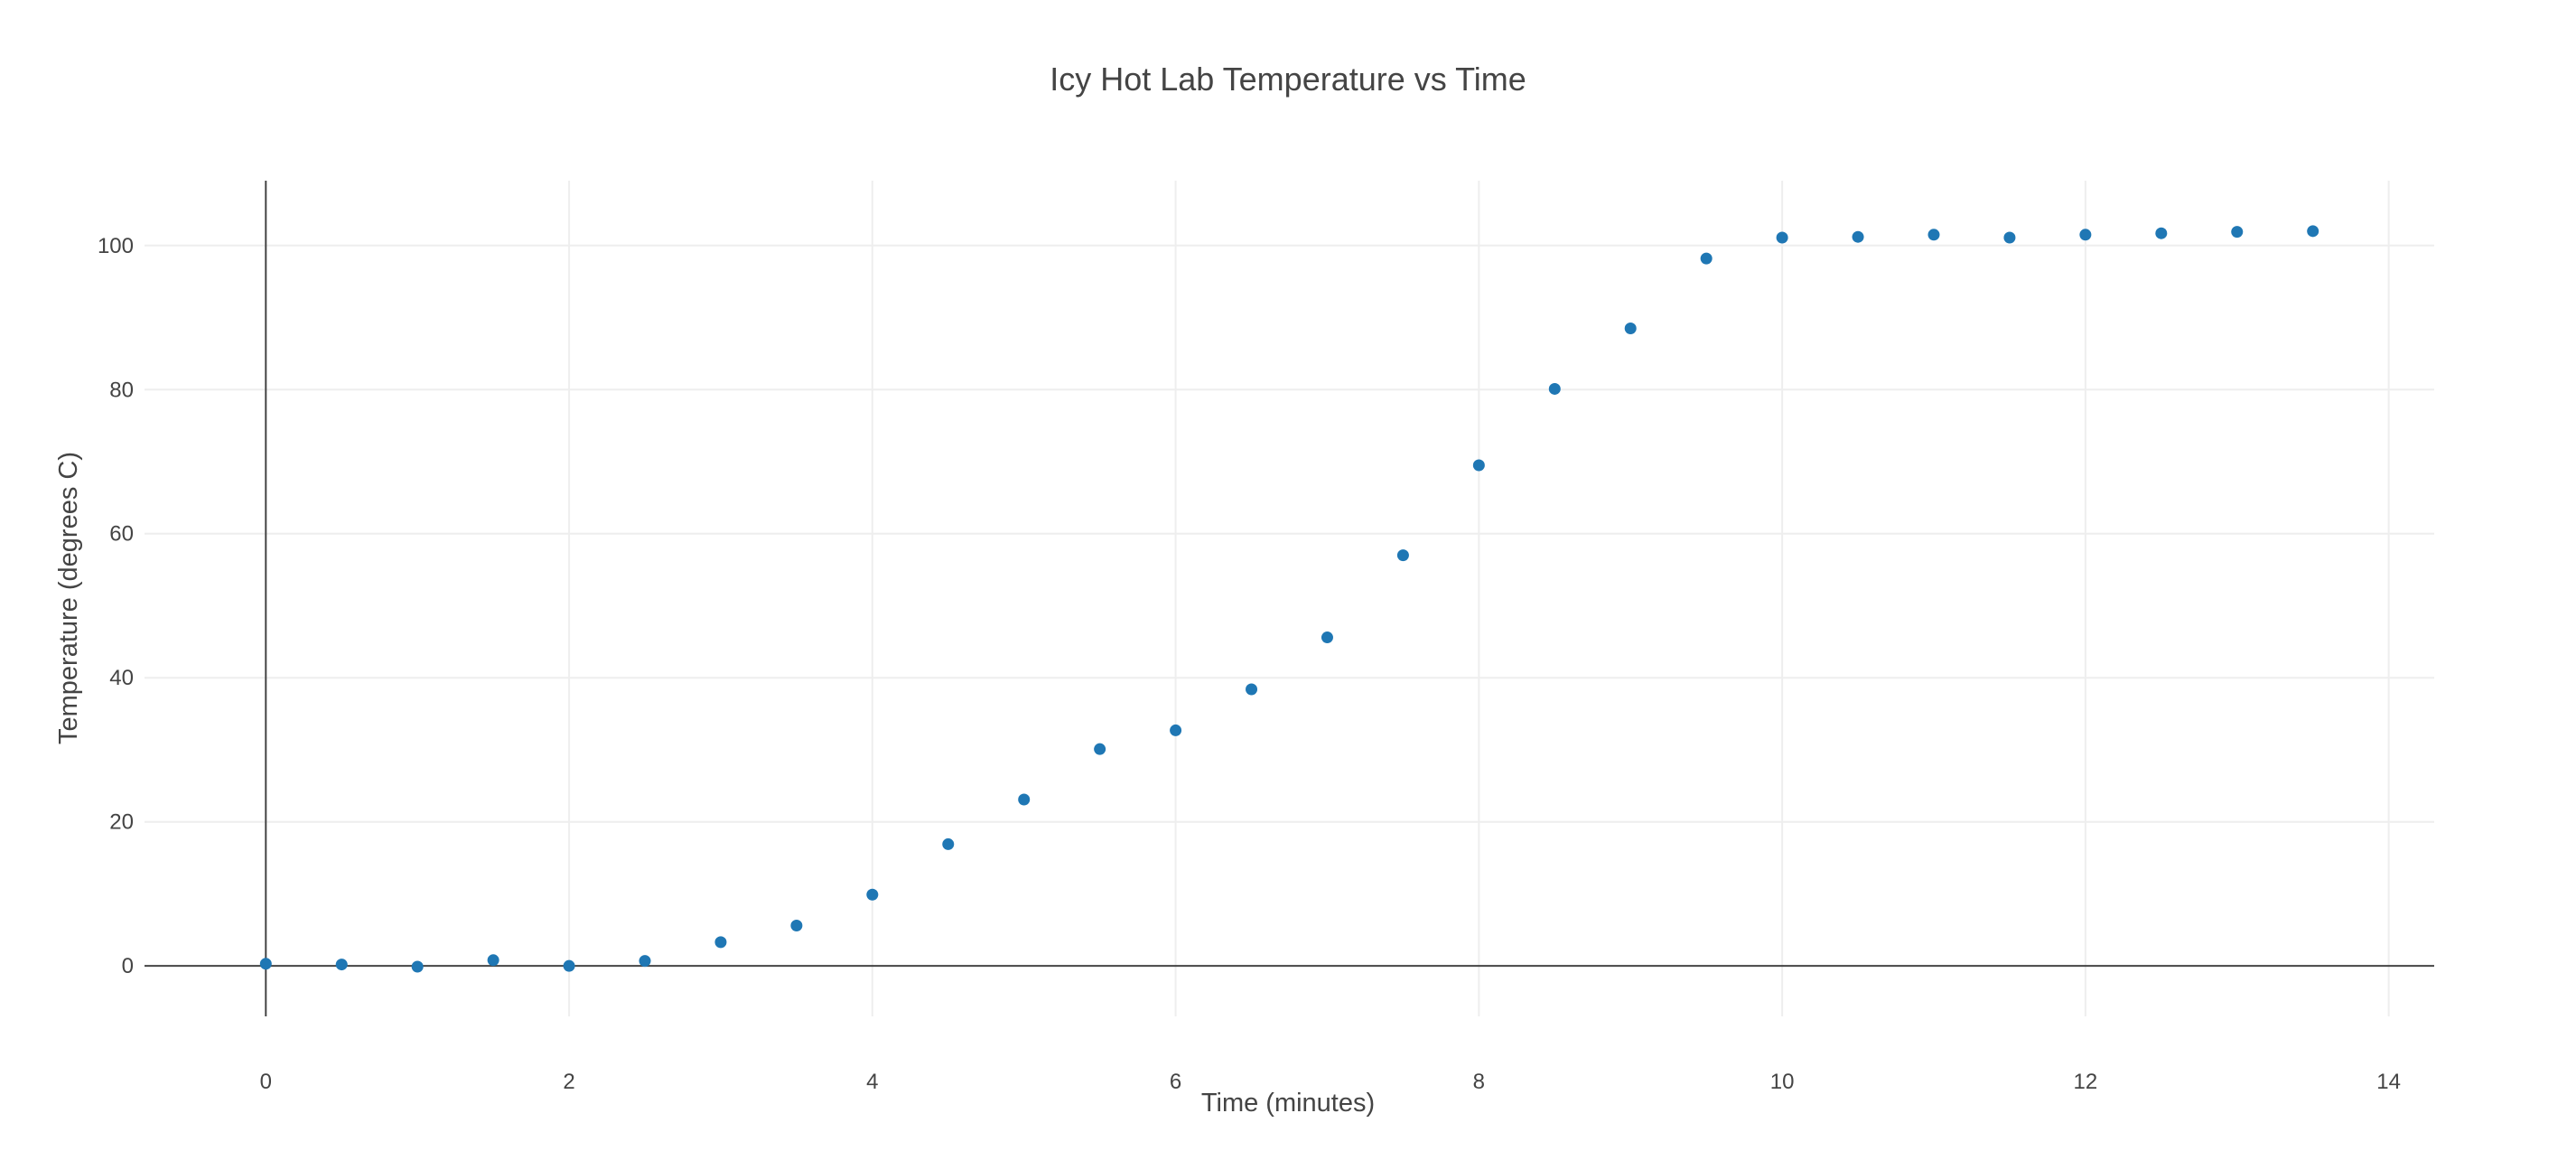 The image size is (2576, 1160). I want to click on x-tick-label: 14, so click(2388, 1082).